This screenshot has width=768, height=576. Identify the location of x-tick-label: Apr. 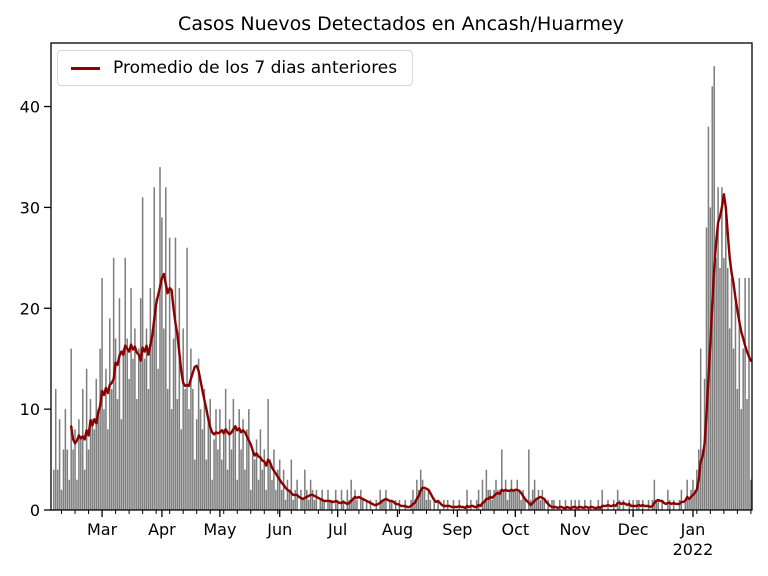
(162, 529).